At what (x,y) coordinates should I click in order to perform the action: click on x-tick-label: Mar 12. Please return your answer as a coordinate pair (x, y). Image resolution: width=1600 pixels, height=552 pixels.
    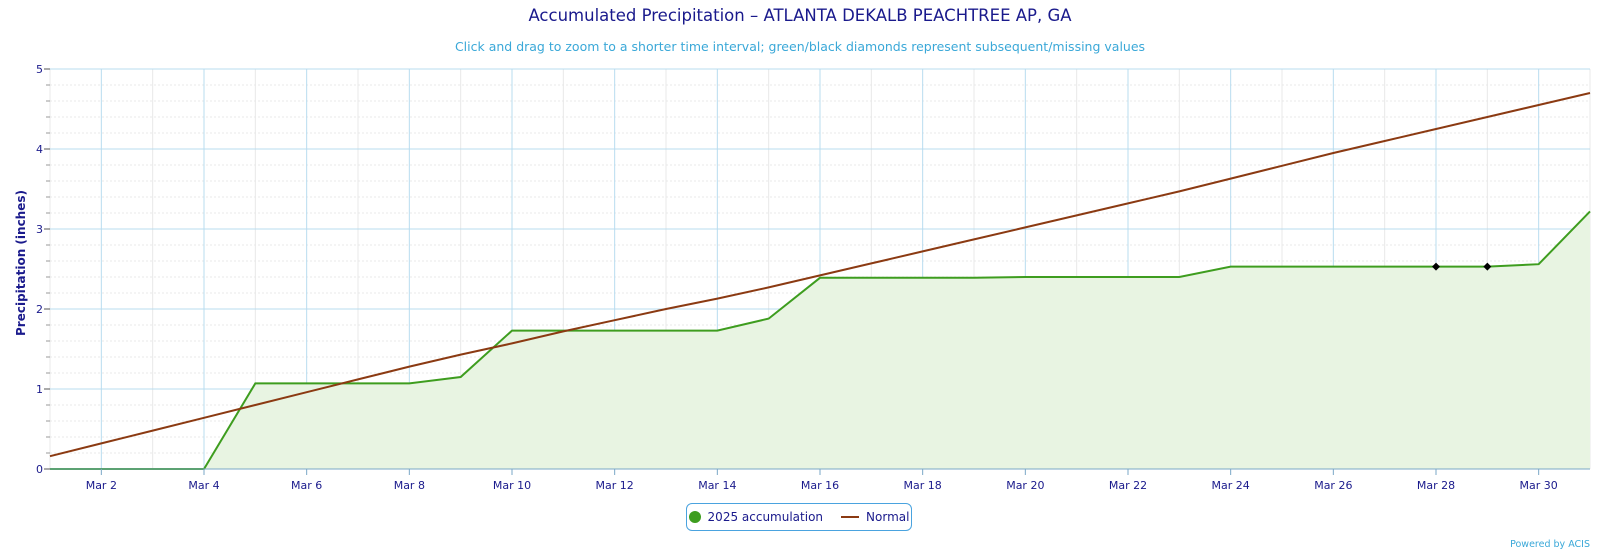
    Looking at the image, I should click on (615, 485).